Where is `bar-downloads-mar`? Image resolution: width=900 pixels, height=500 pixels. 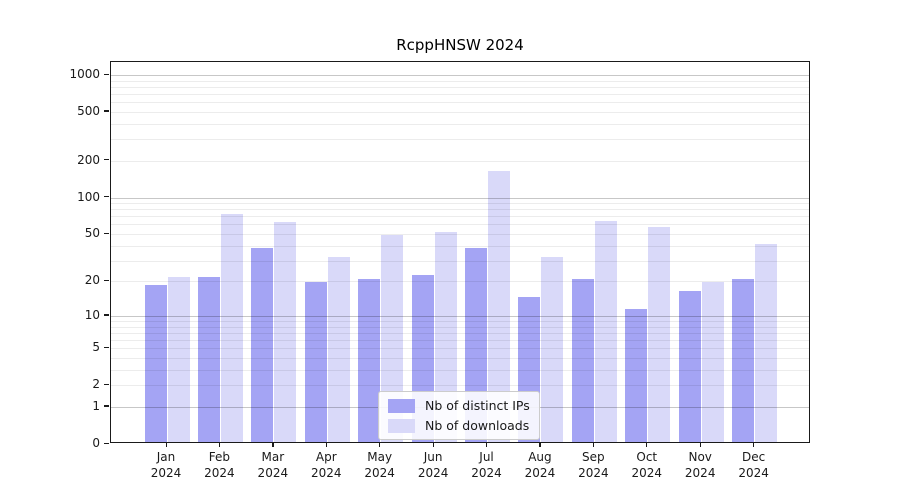 bar-downloads-mar is located at coordinates (285, 332).